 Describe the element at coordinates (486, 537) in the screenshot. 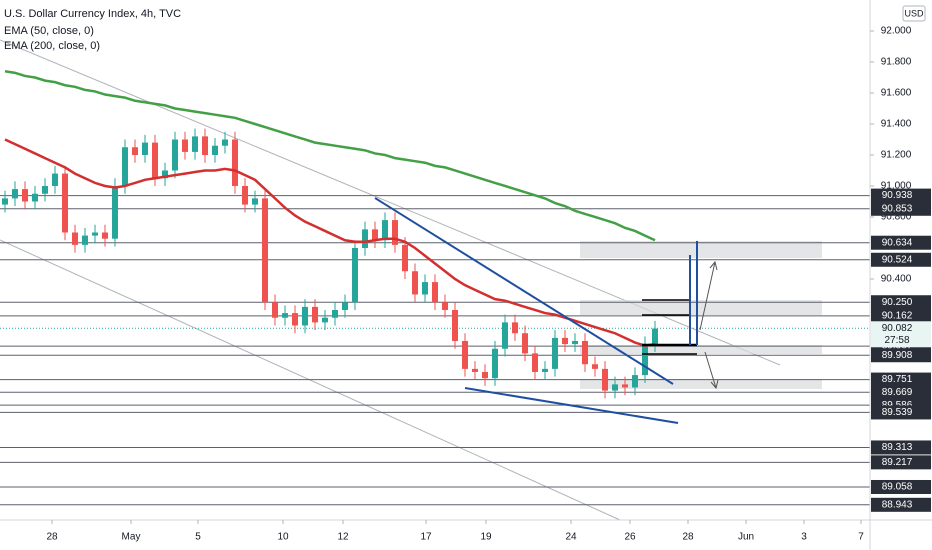

I see `x-tick-label: 19` at that location.